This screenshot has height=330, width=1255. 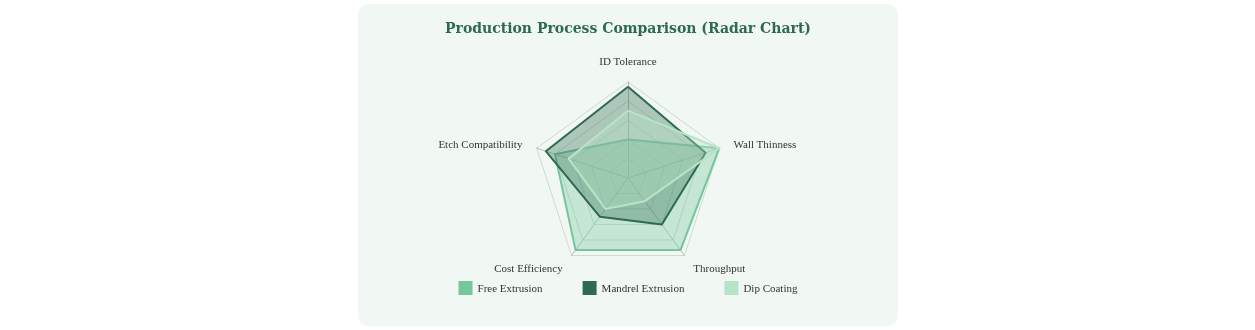 I want to click on legend-label: Dip Coating, so click(x=770, y=288).